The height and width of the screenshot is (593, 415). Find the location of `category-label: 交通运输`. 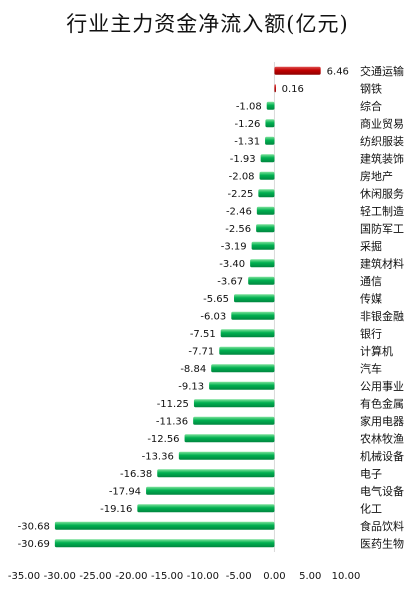

category-label: 交通运输 is located at coordinates (382, 71).